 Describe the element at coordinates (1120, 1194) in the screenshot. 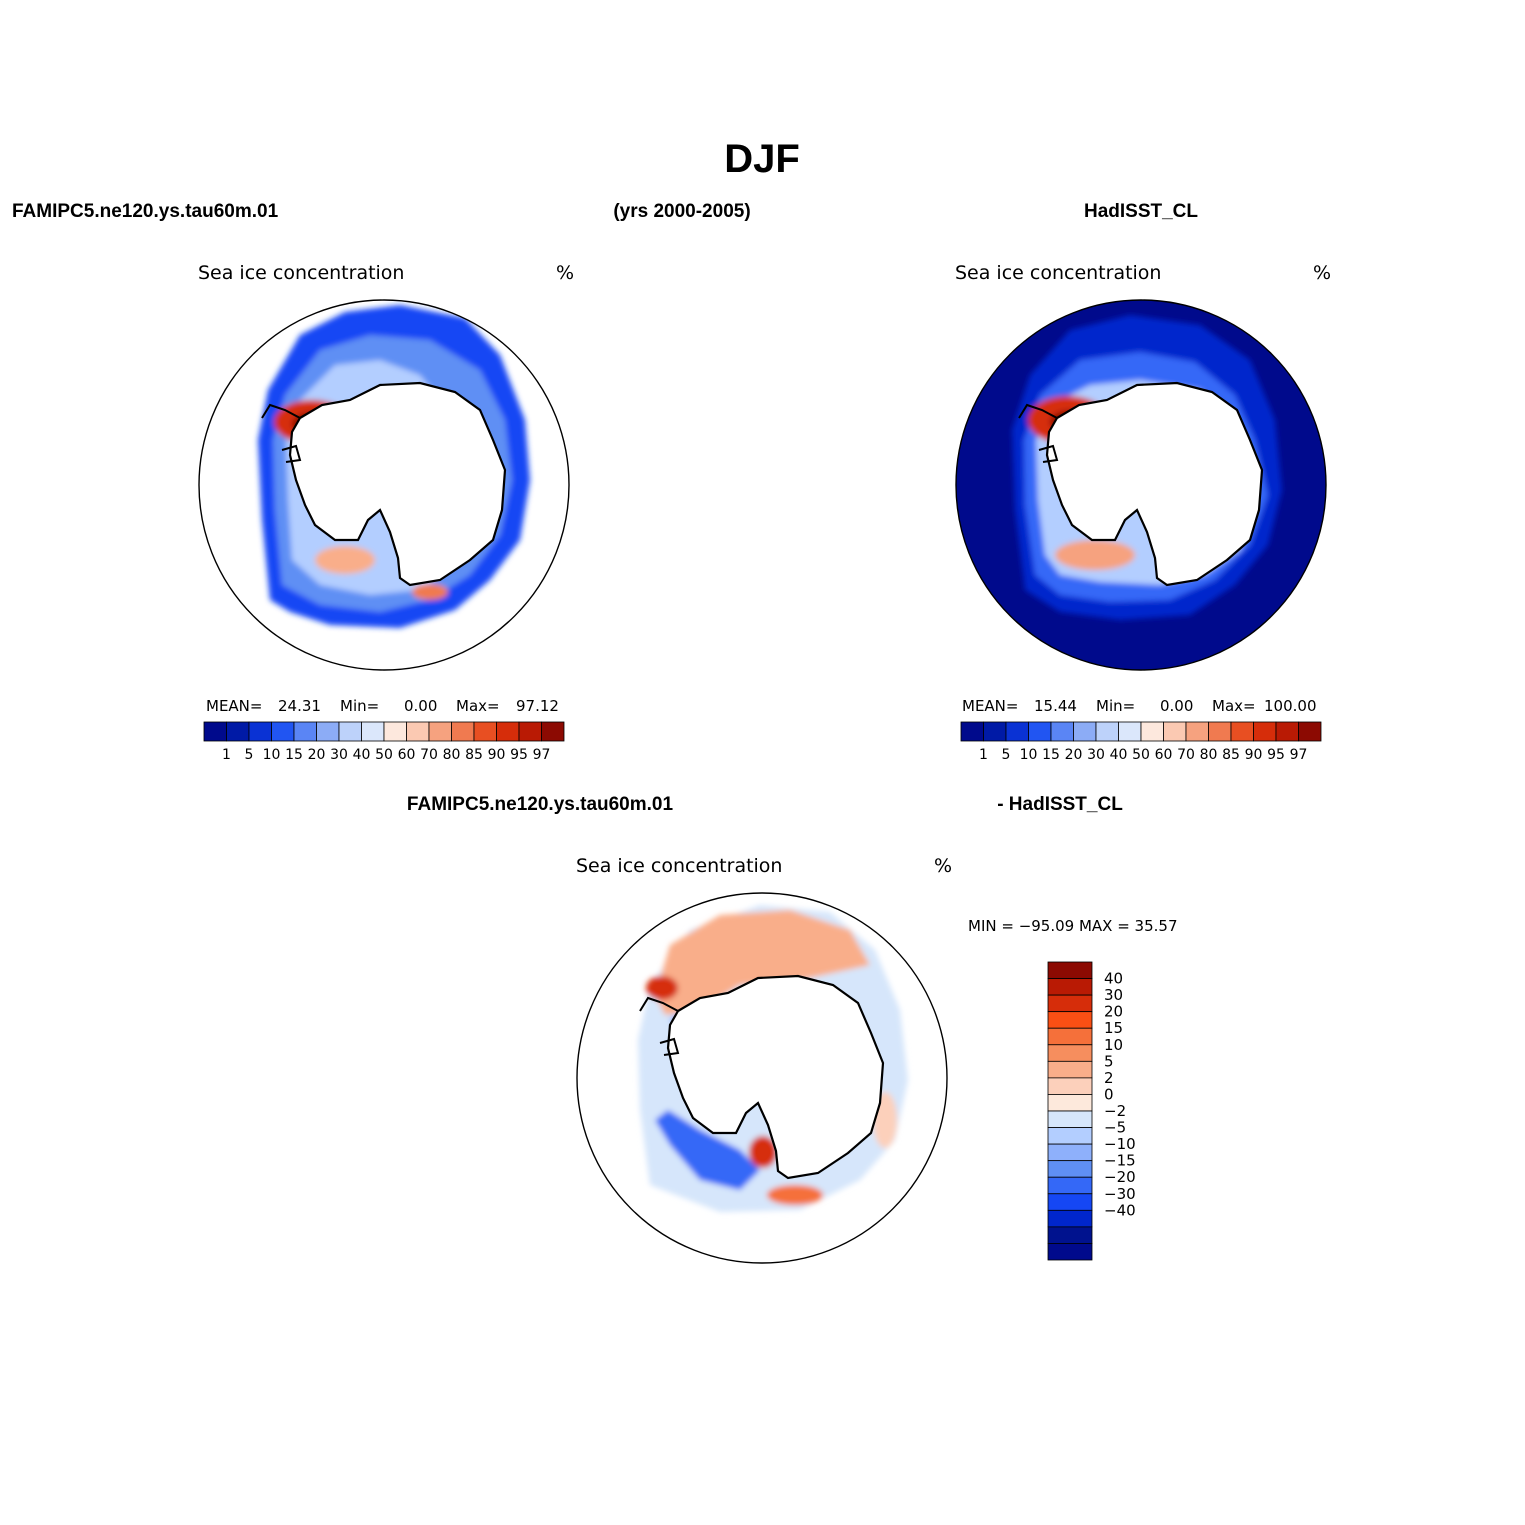

I see `diff-colorbar-tick-label: −30` at that location.